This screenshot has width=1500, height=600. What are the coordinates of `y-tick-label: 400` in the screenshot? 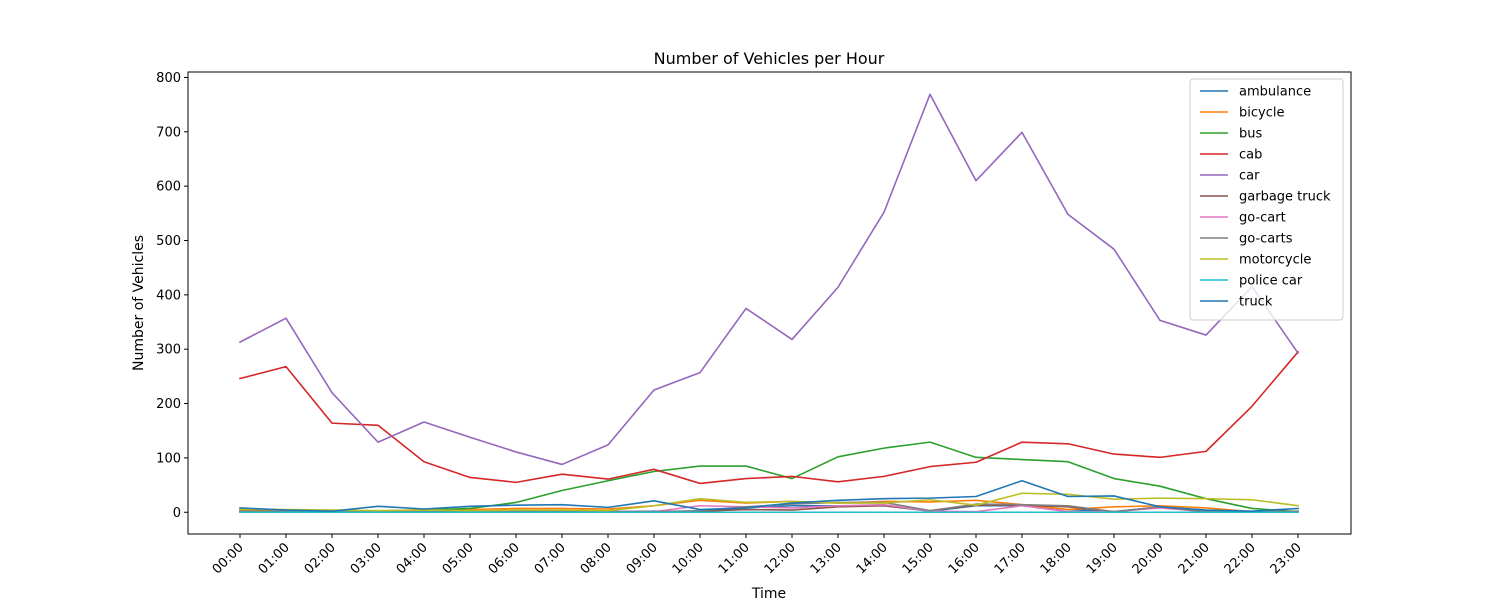 It's located at (168, 295).